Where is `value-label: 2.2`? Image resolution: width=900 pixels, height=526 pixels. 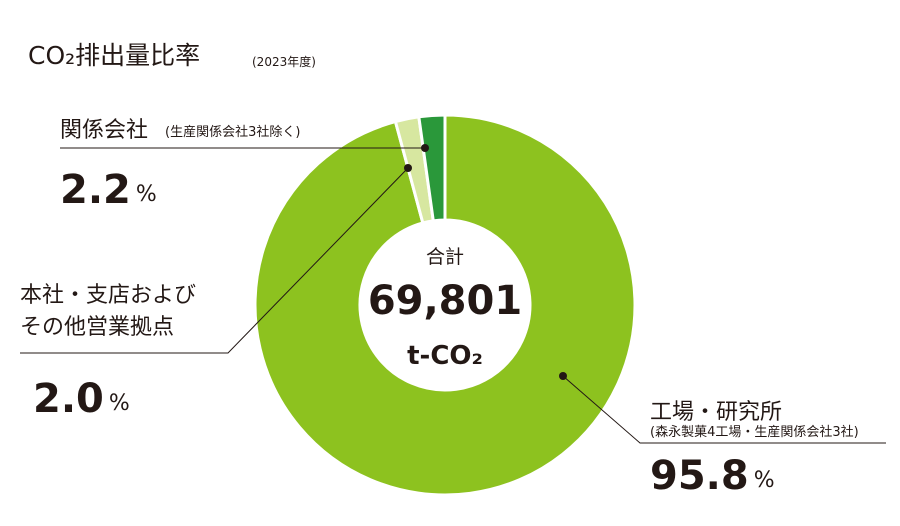 value-label: 2.2 is located at coordinates (95, 190).